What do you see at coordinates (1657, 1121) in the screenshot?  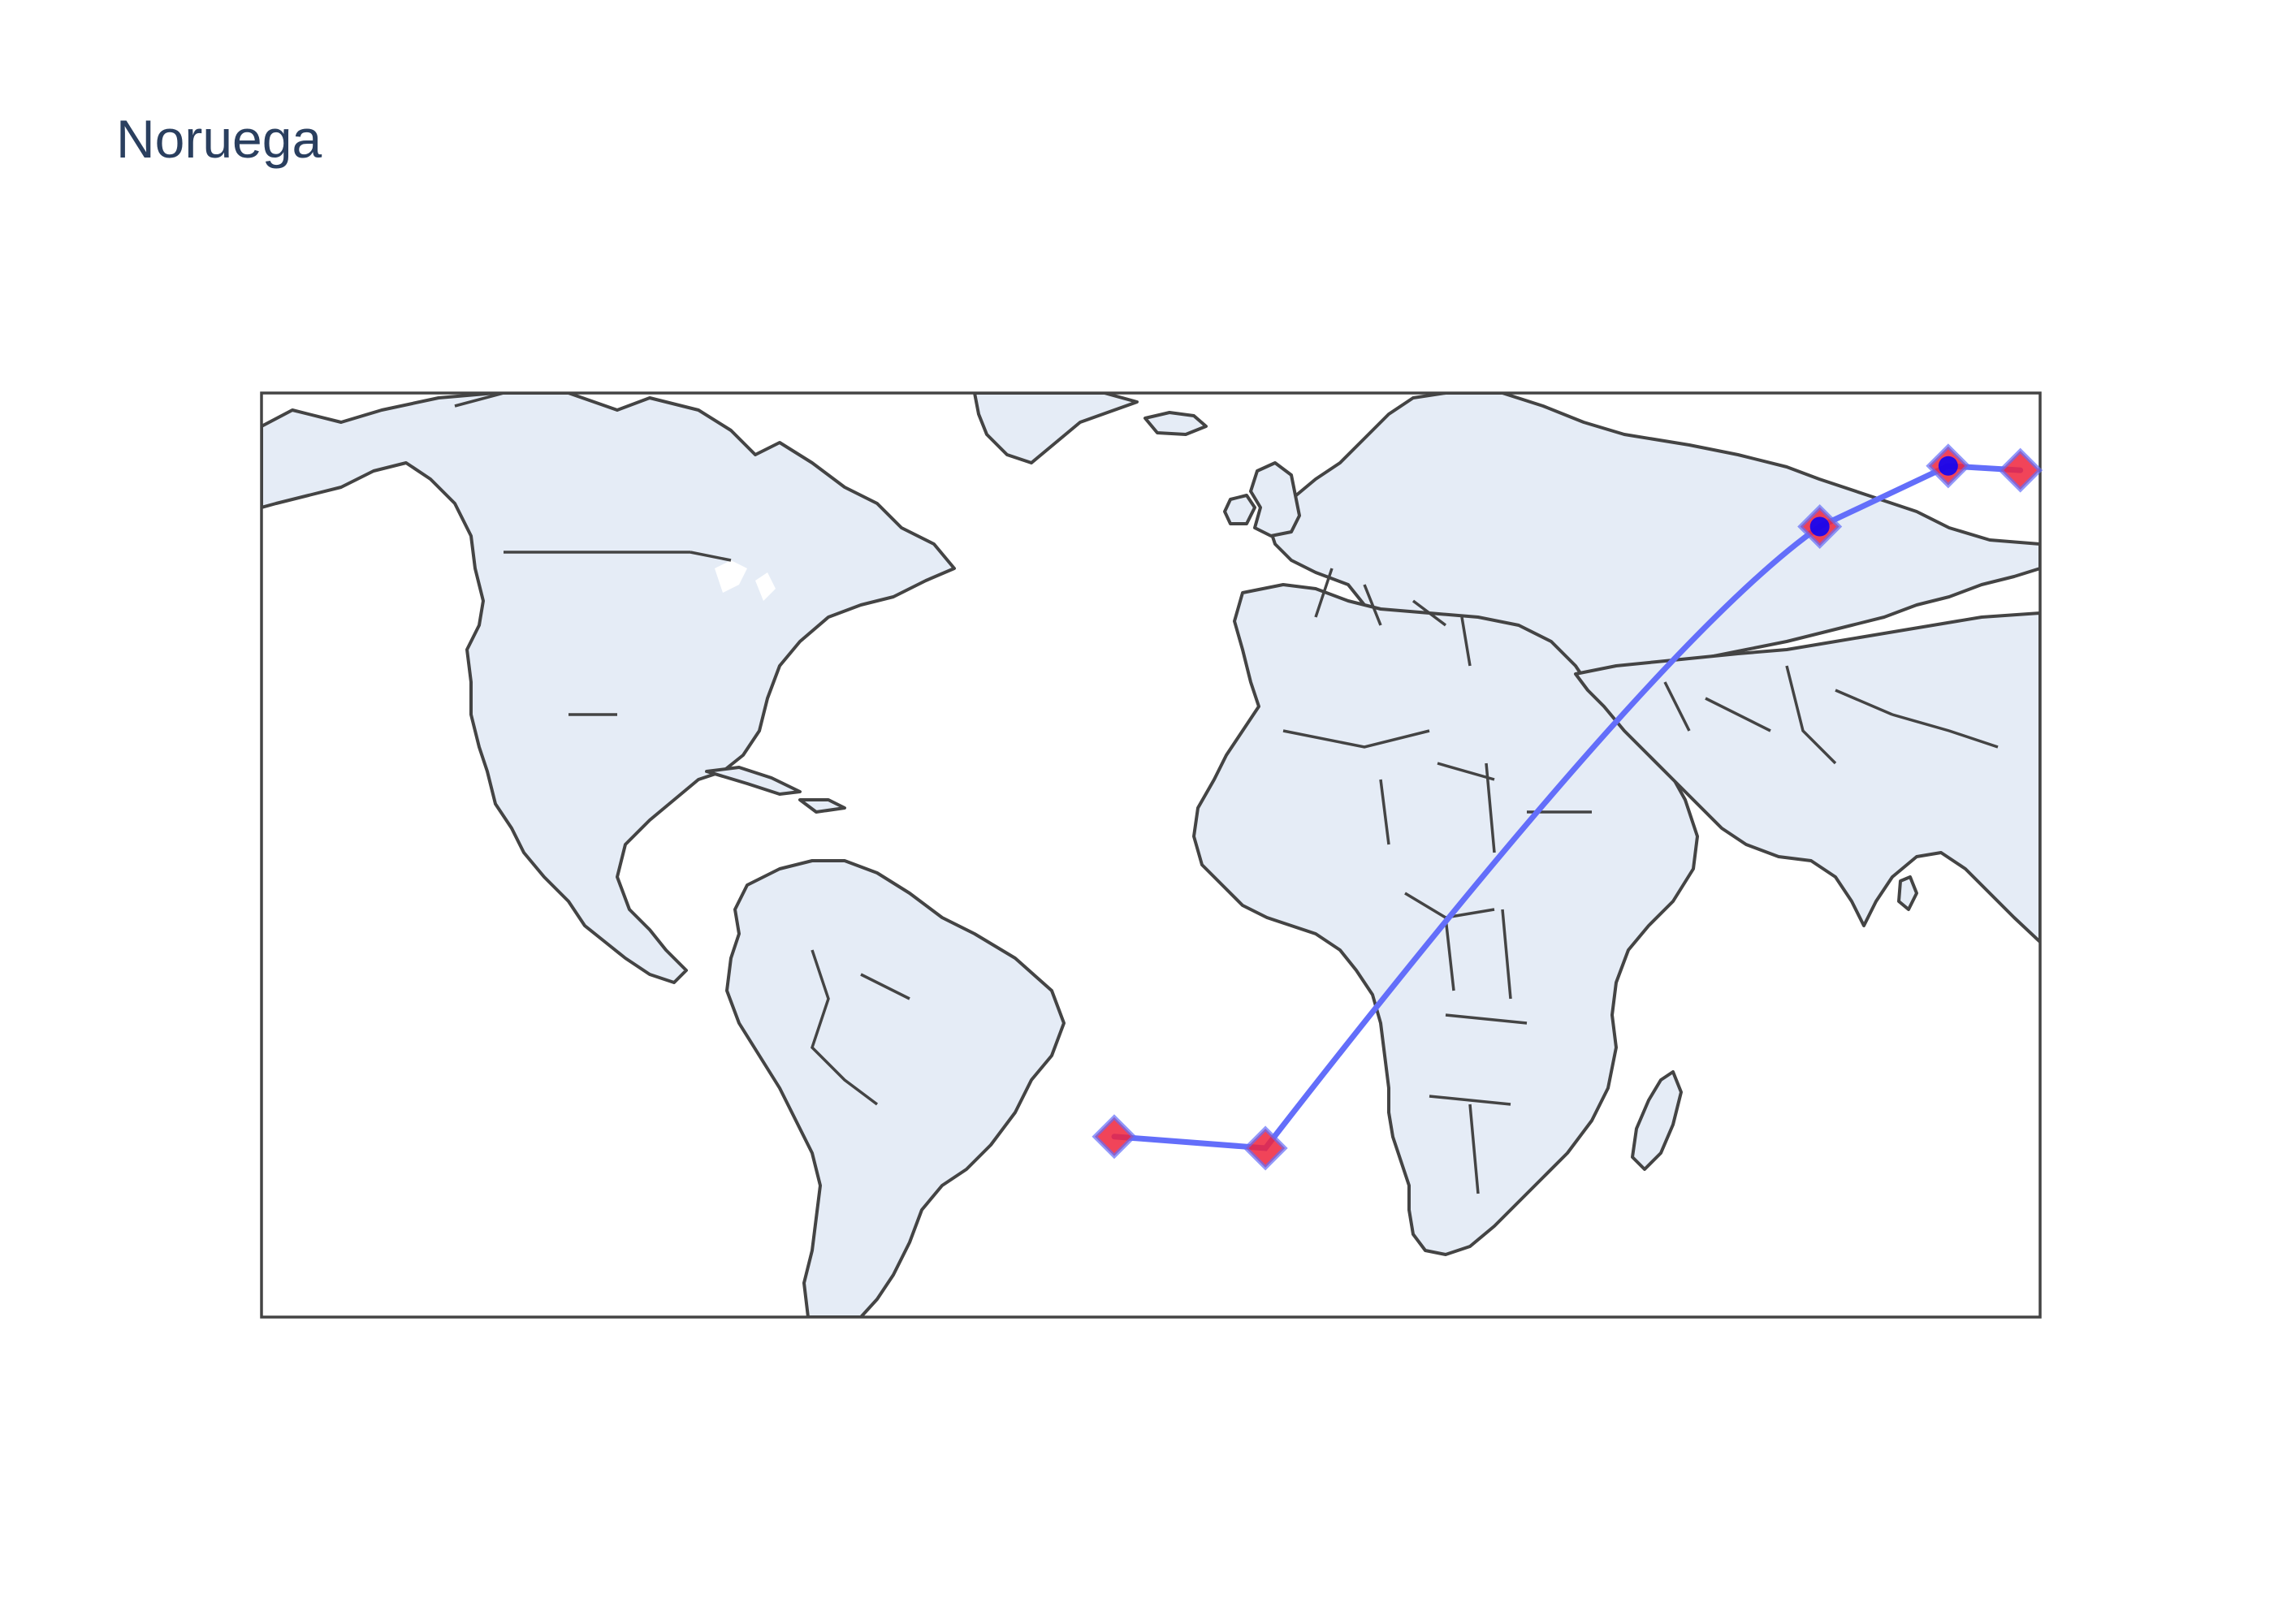 I see `madagascar` at bounding box center [1657, 1121].